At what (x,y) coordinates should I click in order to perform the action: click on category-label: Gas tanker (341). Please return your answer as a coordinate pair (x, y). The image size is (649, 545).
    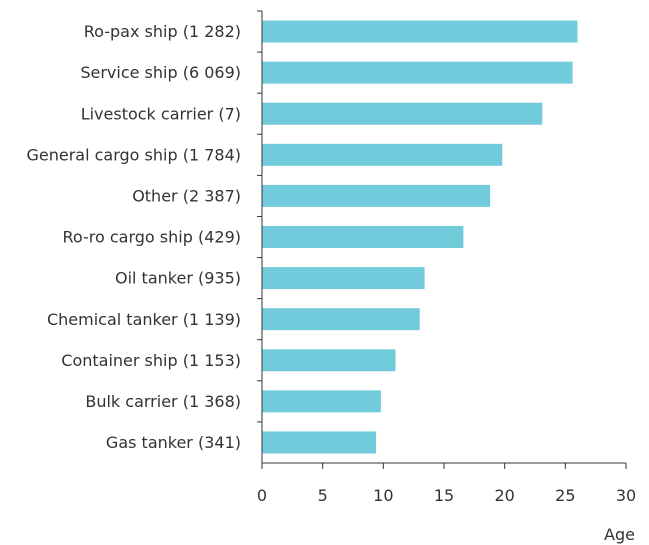
    Looking at the image, I should click on (173, 442).